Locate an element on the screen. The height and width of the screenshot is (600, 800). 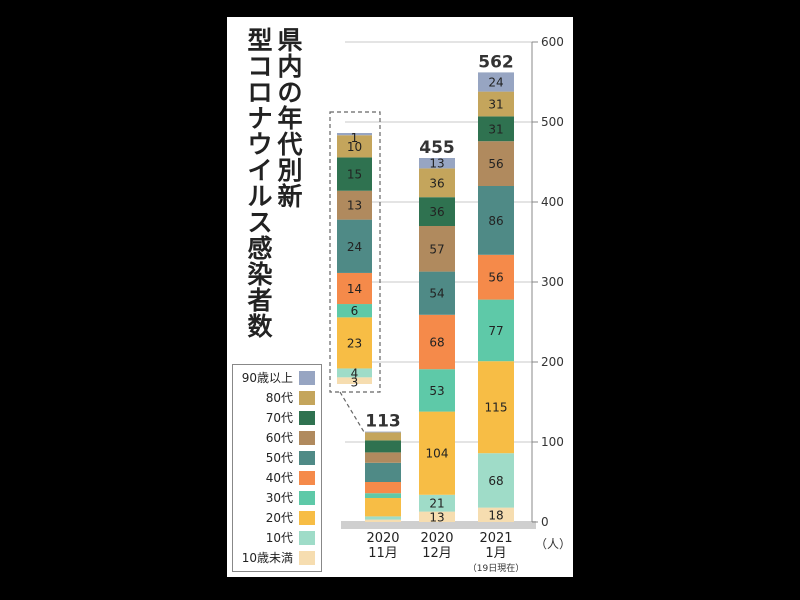
legend-item: 80代 is located at coordinates (277, 398).